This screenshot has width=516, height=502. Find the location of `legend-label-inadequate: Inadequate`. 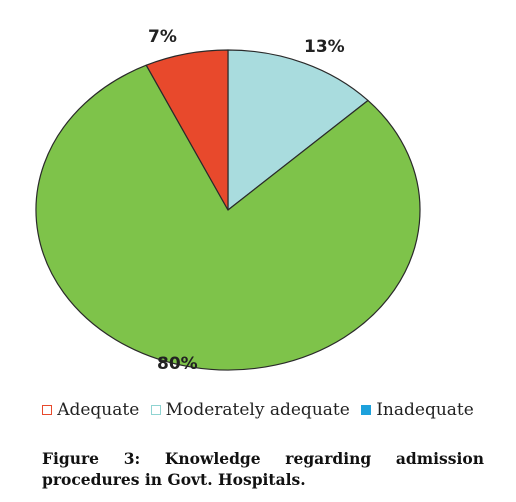

legend-label-inadequate: Inadequate is located at coordinates (425, 410).